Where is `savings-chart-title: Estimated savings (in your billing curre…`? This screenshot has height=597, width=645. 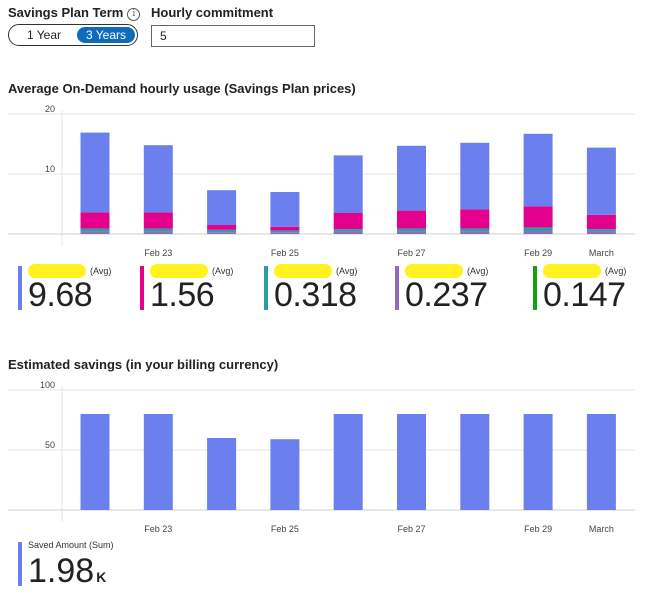 savings-chart-title: Estimated savings (in your billing curre… is located at coordinates (143, 364).